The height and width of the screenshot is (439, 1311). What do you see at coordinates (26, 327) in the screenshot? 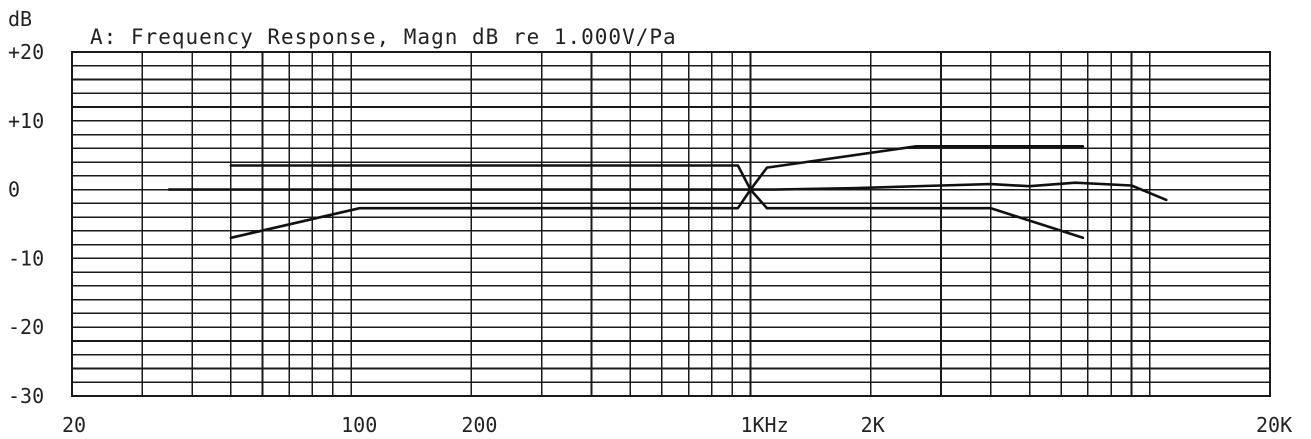
I see `y-tick-label: -20` at bounding box center [26, 327].